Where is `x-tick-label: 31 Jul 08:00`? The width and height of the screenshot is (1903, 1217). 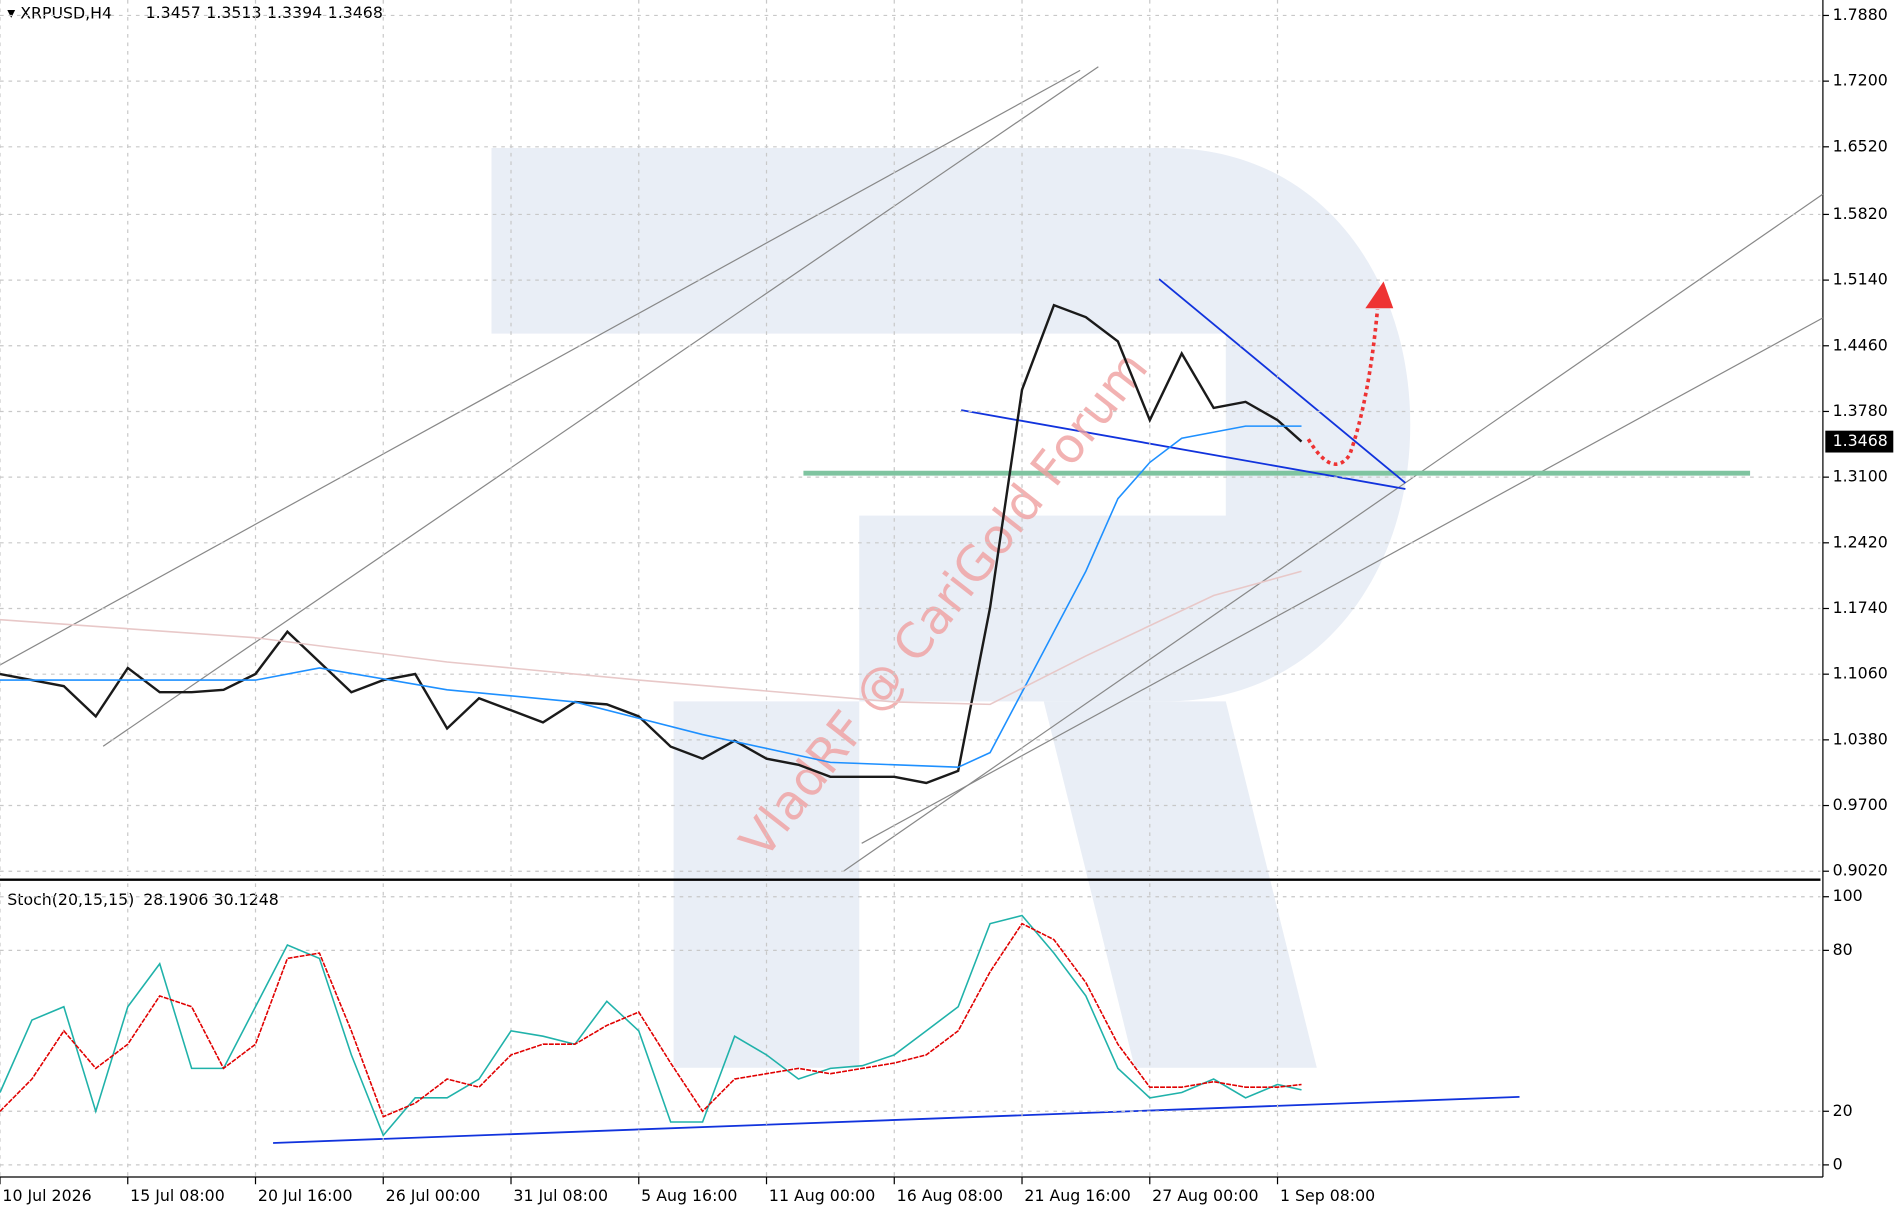 x-tick-label: 31 Jul 08:00 is located at coordinates (560, 1195).